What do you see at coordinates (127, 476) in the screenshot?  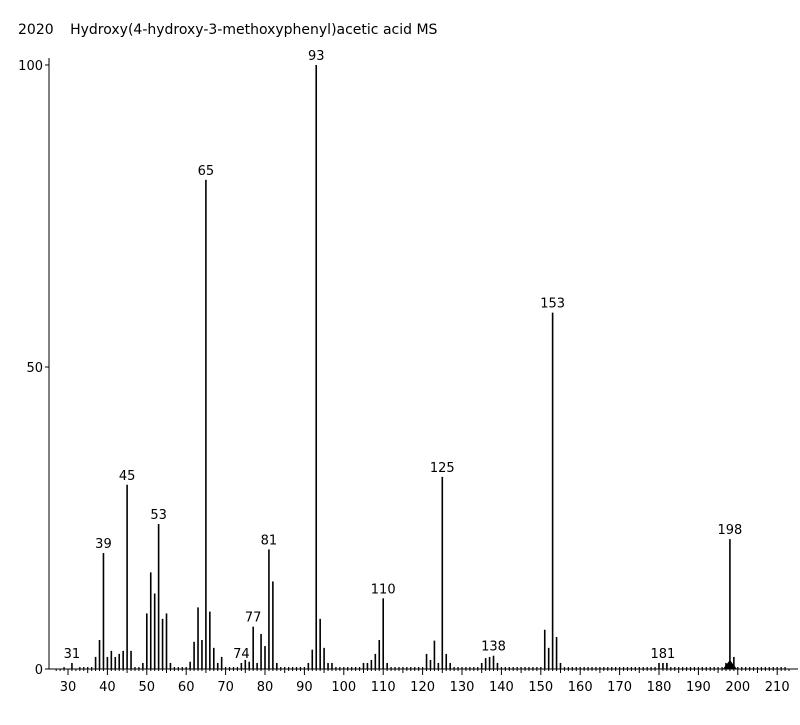 I see `peak-label: 45` at bounding box center [127, 476].